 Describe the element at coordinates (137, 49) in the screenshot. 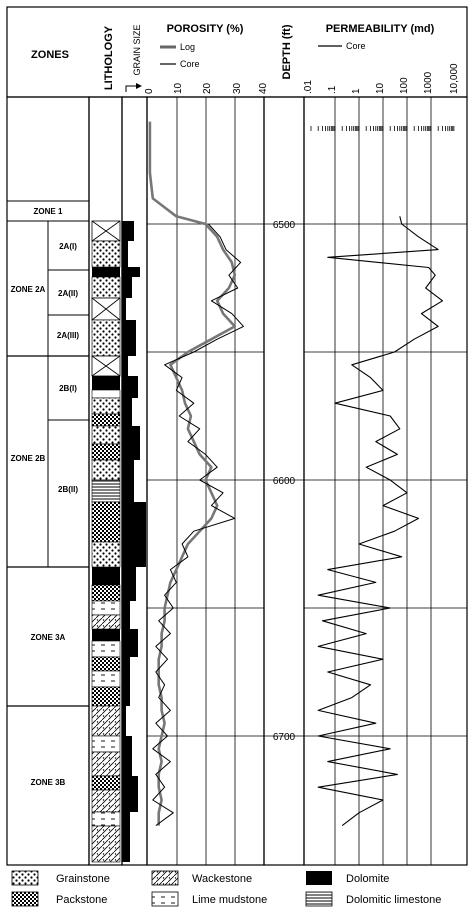

I see `grain-size-header: GRAIN SIZE` at that location.